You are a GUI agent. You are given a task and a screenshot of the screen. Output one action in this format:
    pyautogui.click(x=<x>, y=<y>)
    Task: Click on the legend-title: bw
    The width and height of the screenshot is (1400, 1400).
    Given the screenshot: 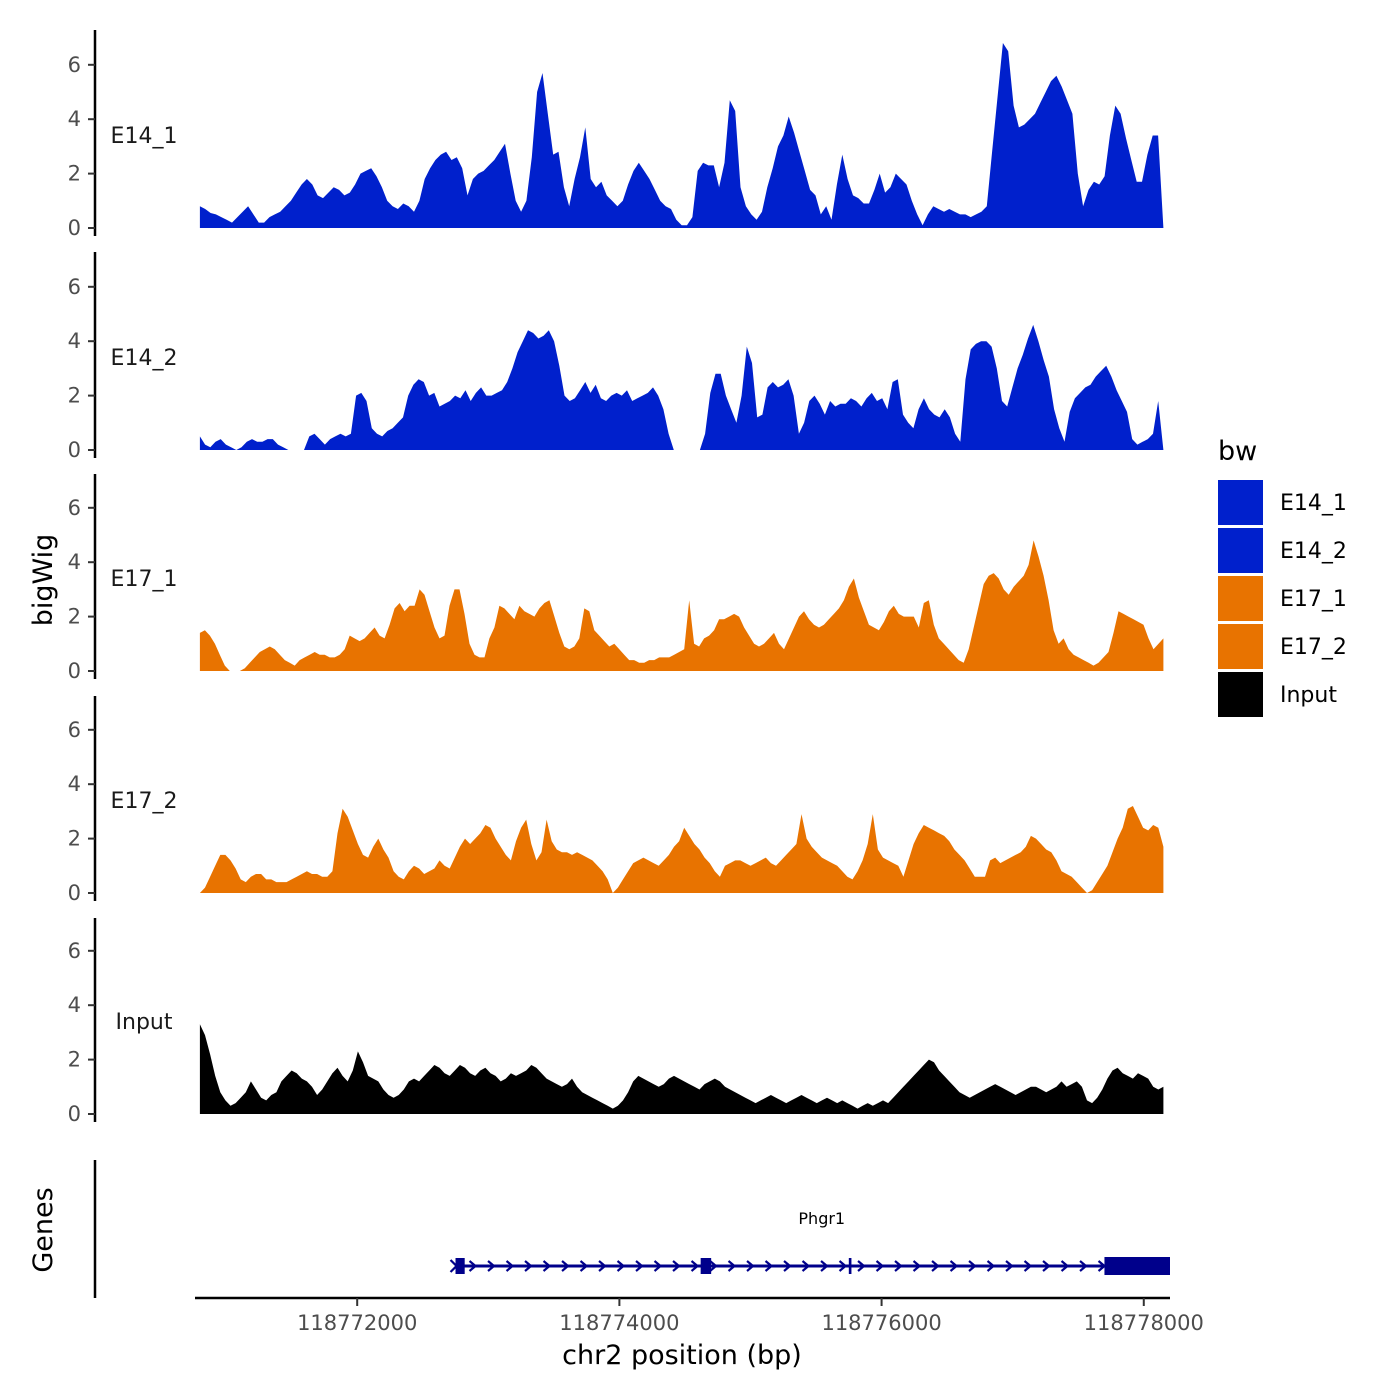 What is the action you would take?
    pyautogui.click(x=1237, y=451)
    